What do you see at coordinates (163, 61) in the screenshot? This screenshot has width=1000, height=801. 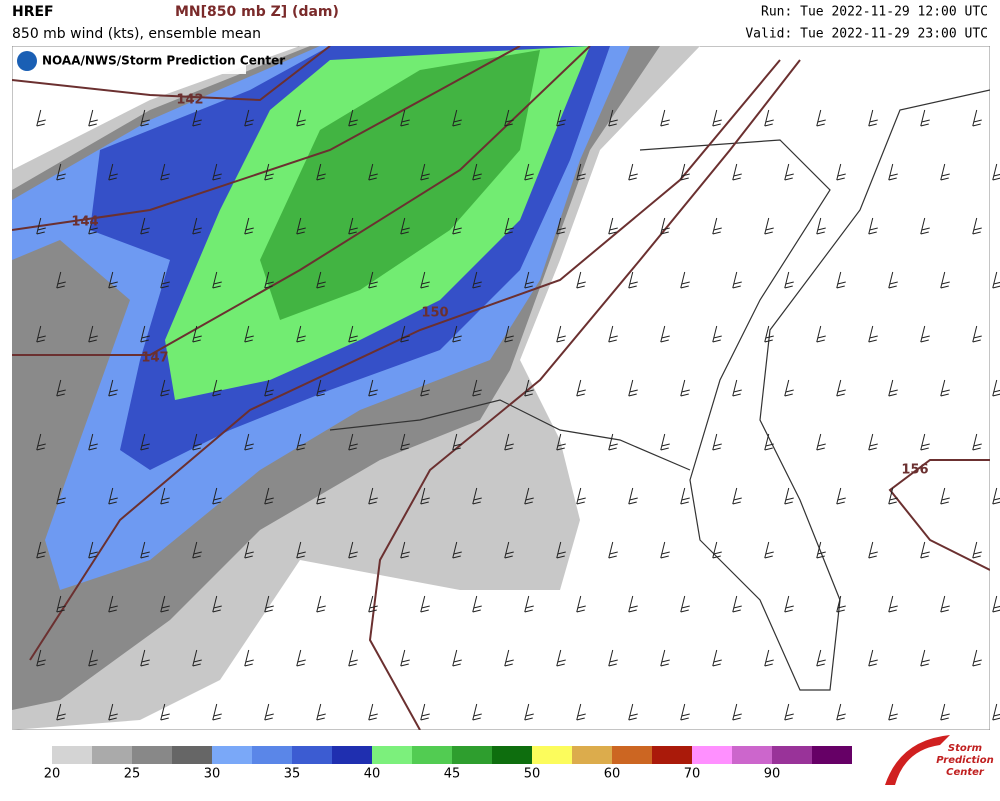 I see `credit: NOAA/NWS/Storm Prediction Center` at bounding box center [163, 61].